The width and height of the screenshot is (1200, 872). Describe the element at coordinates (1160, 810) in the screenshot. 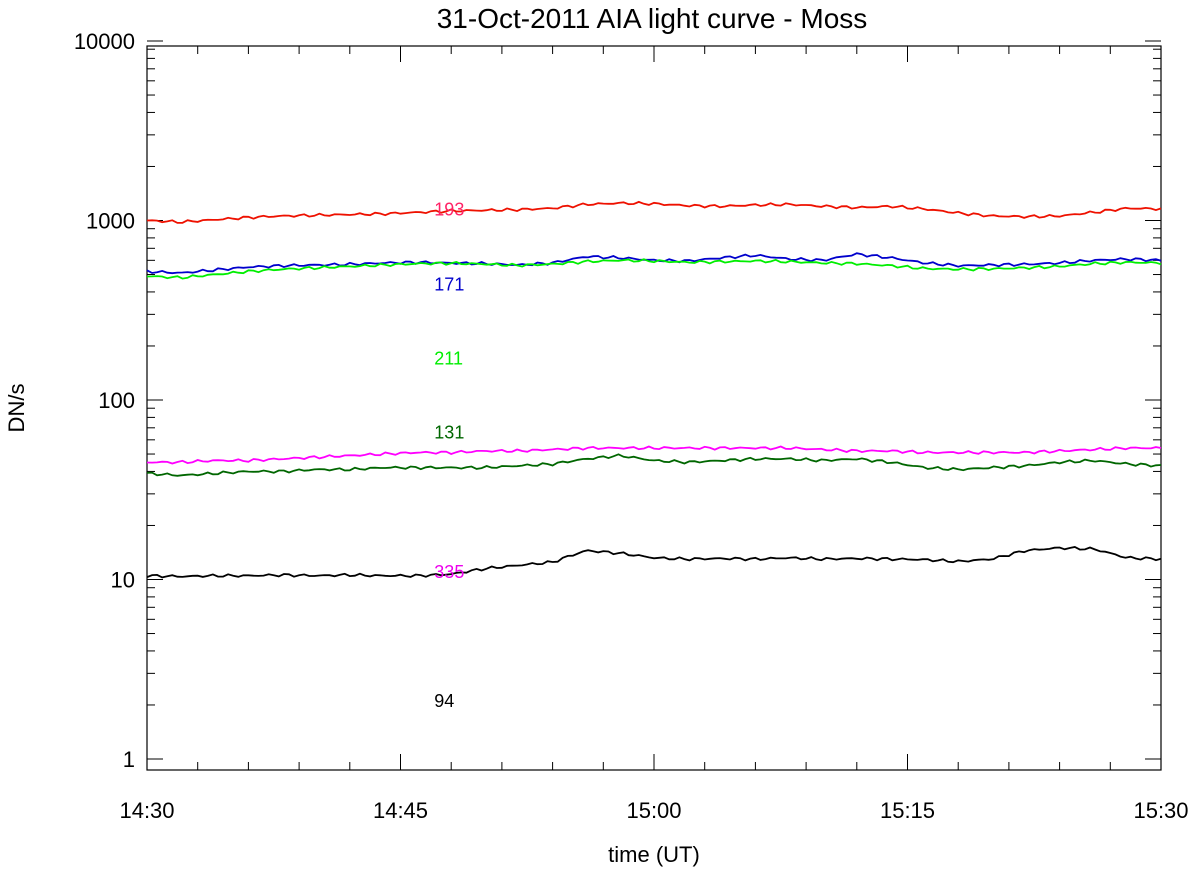

I see `x-tick-label: 15:30` at that location.